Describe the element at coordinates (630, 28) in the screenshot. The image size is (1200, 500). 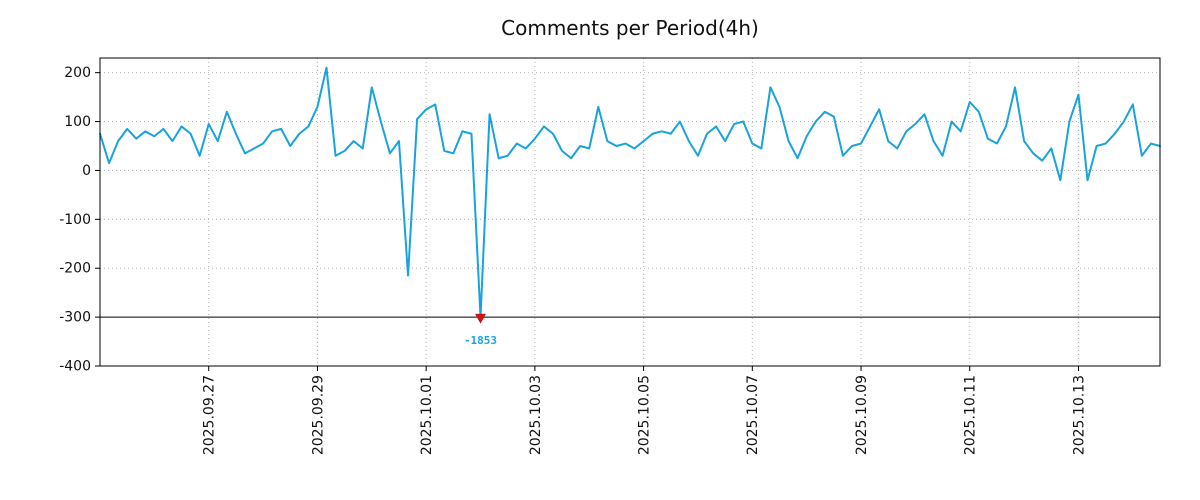
I see `chart-title: Comments per Period(4h)` at that location.